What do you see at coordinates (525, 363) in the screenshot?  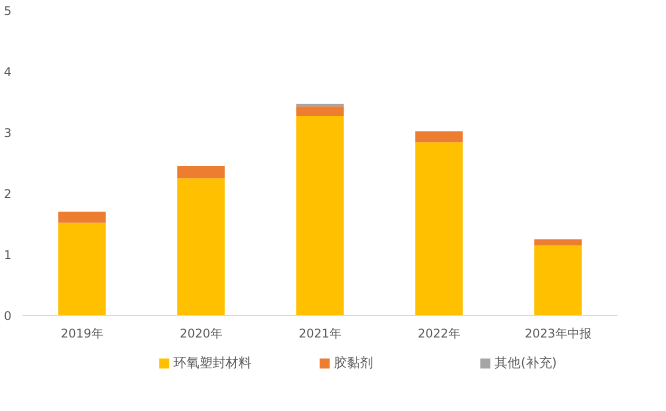 I see `legend-label: 其他(补充)` at bounding box center [525, 363].